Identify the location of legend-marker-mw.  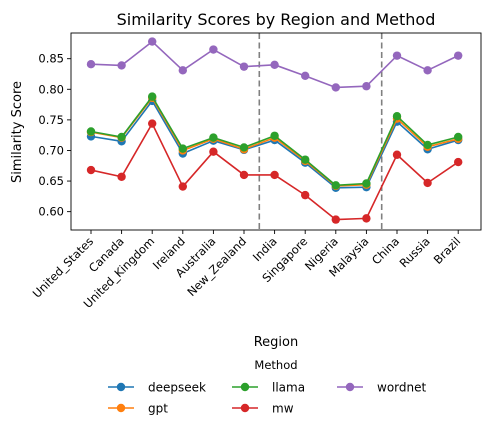
(245, 408).